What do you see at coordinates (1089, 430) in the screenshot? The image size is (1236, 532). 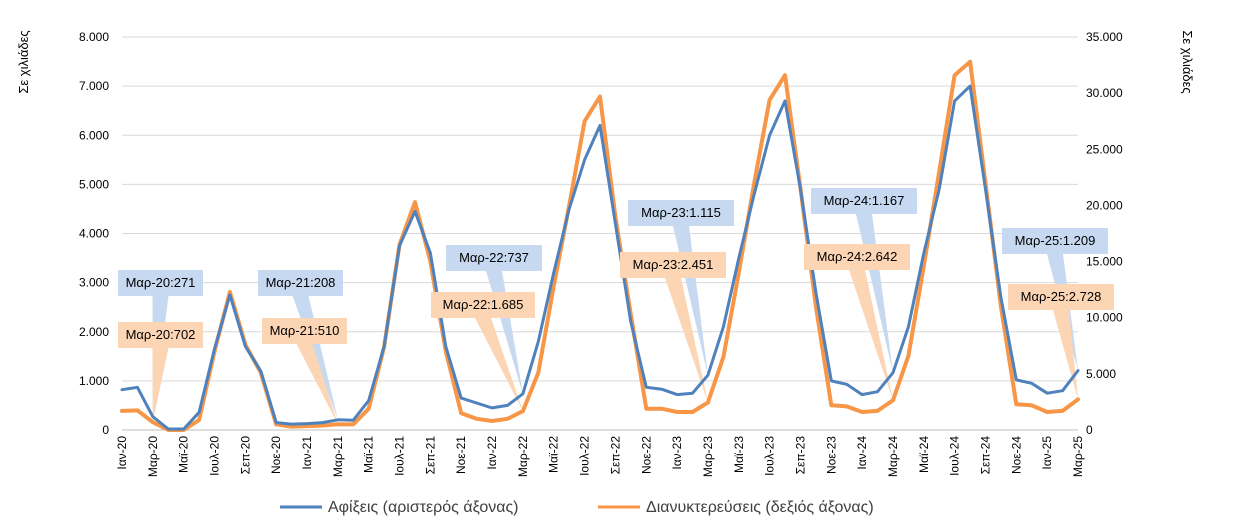 I see `right-y-tick-label: 0` at bounding box center [1089, 430].